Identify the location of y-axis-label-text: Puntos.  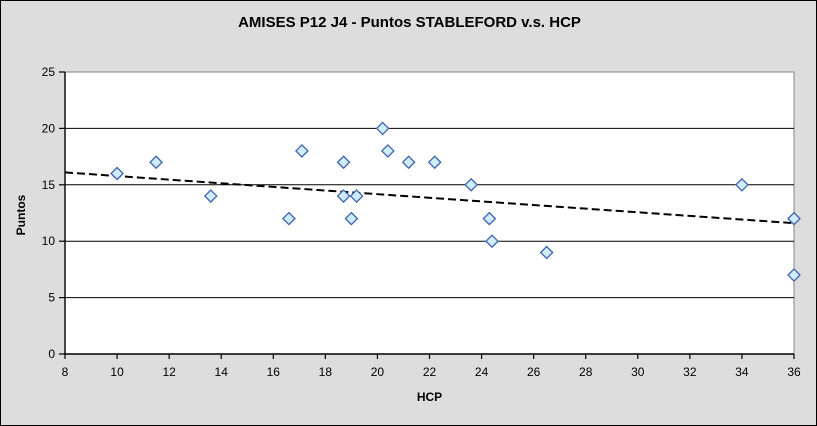
(21, 215).